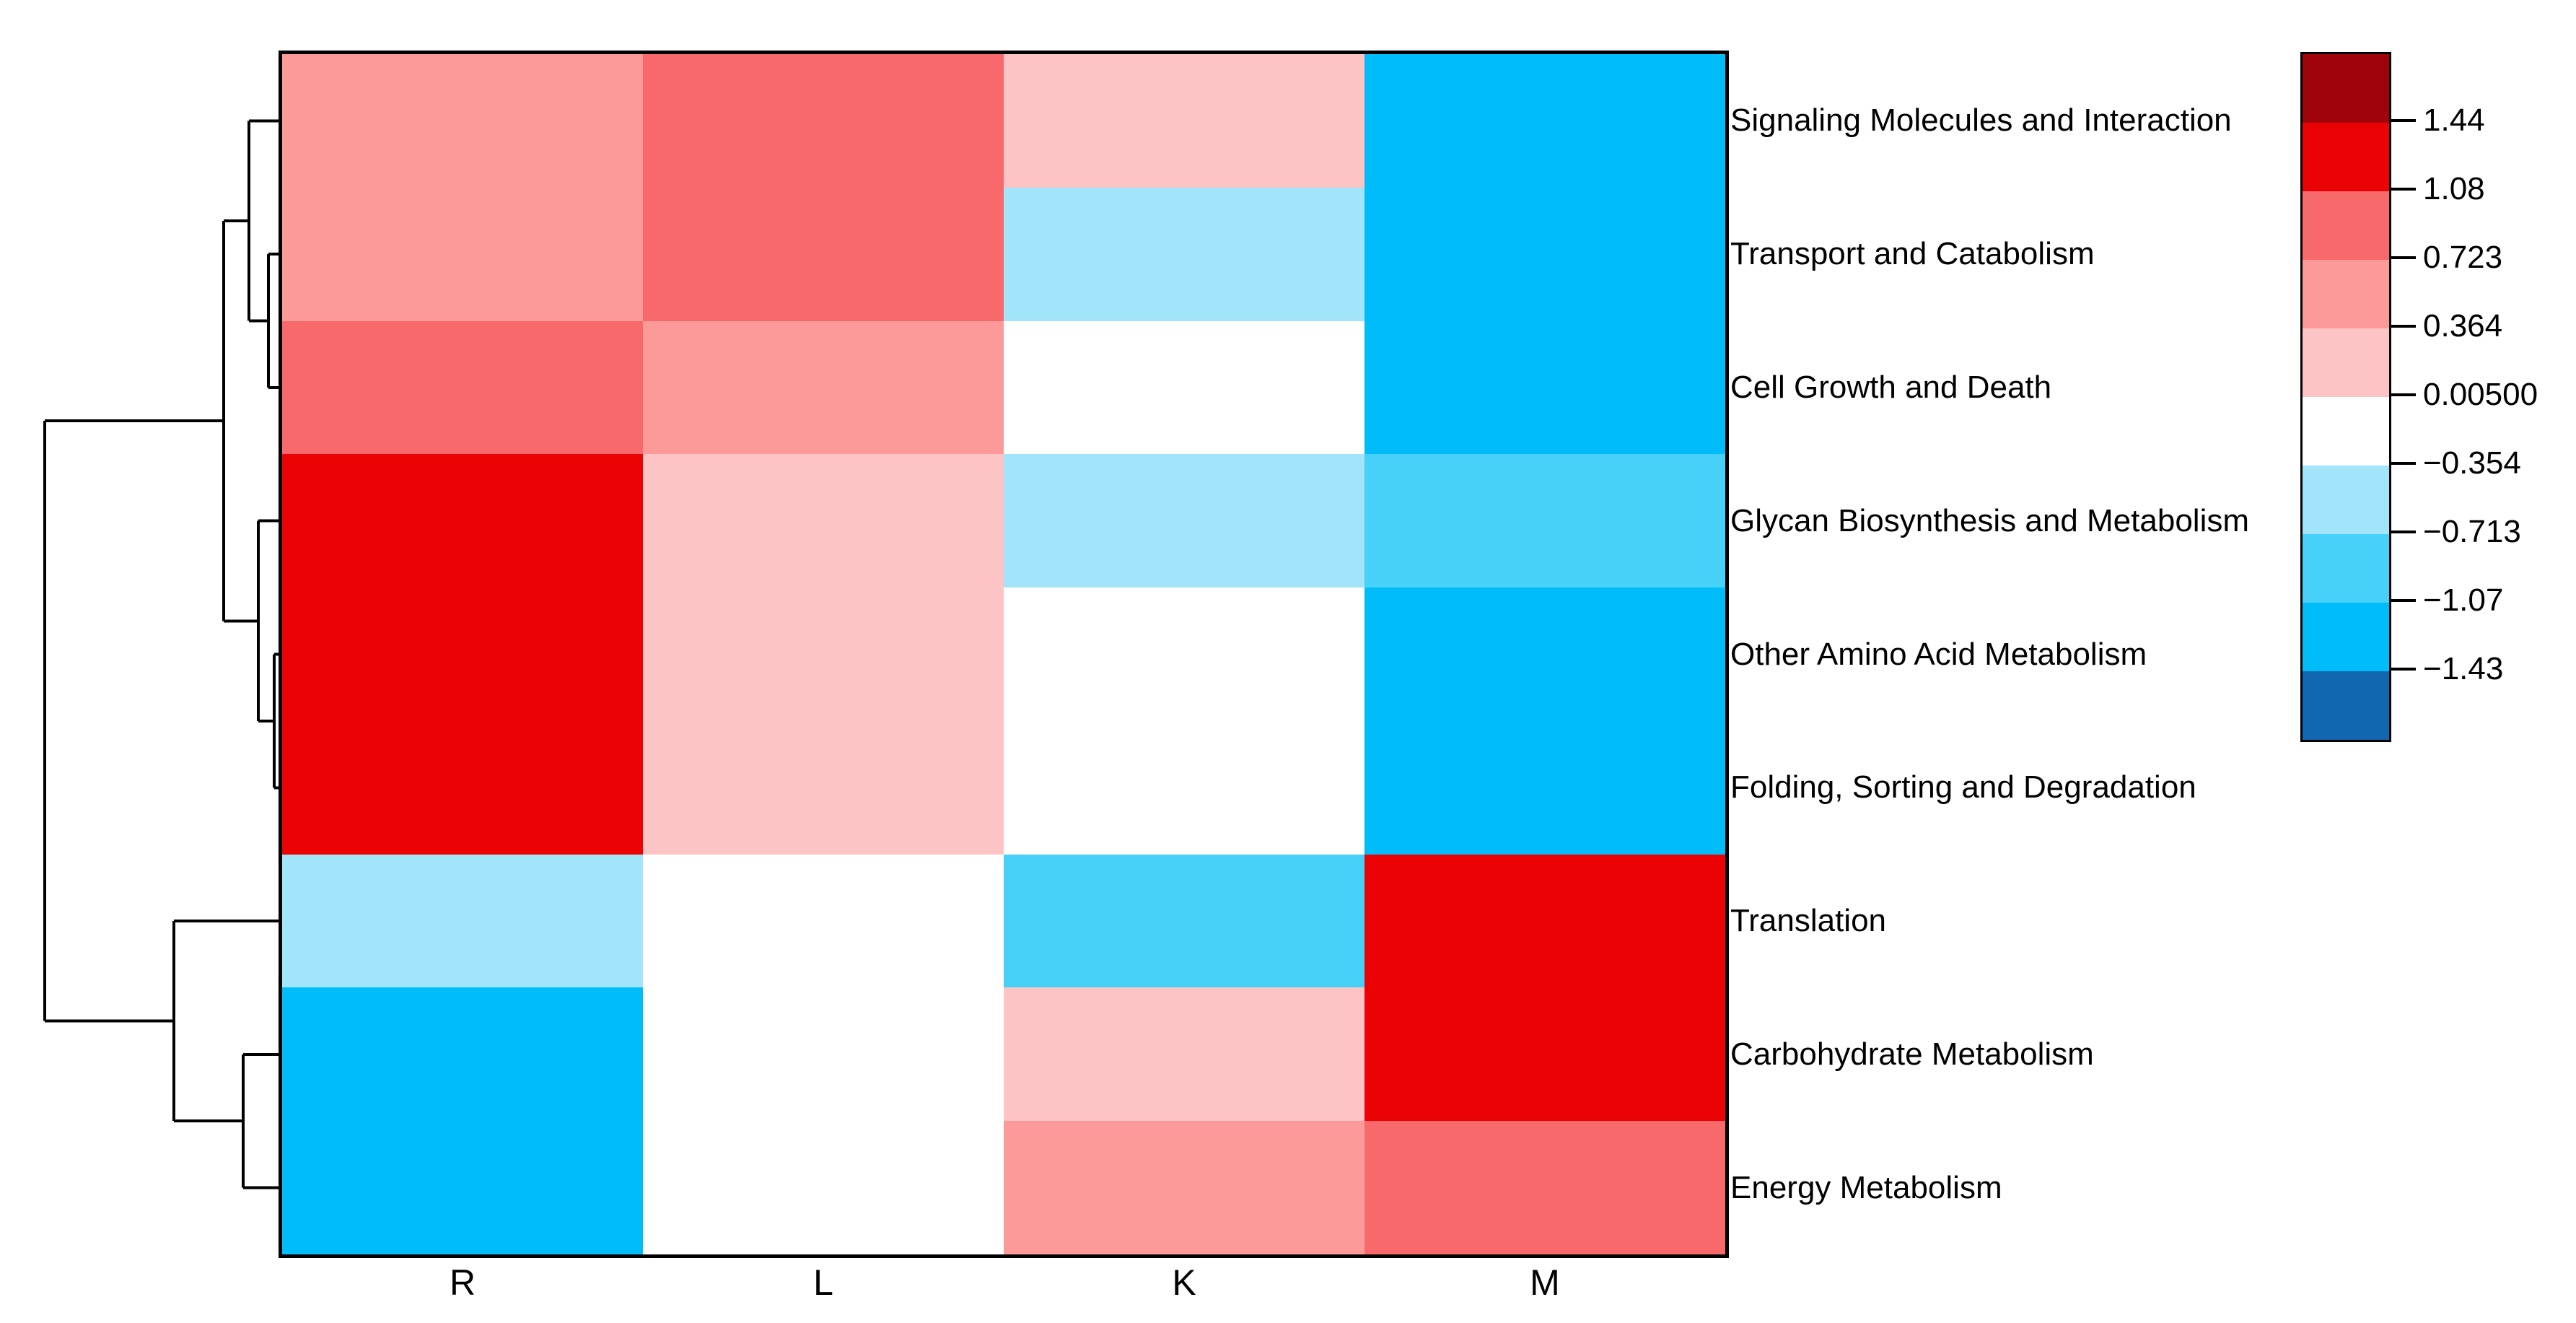 The height and width of the screenshot is (1323, 2576). Describe the element at coordinates (463, 1054) in the screenshot. I see `heatmap-cell-r8-R` at that location.